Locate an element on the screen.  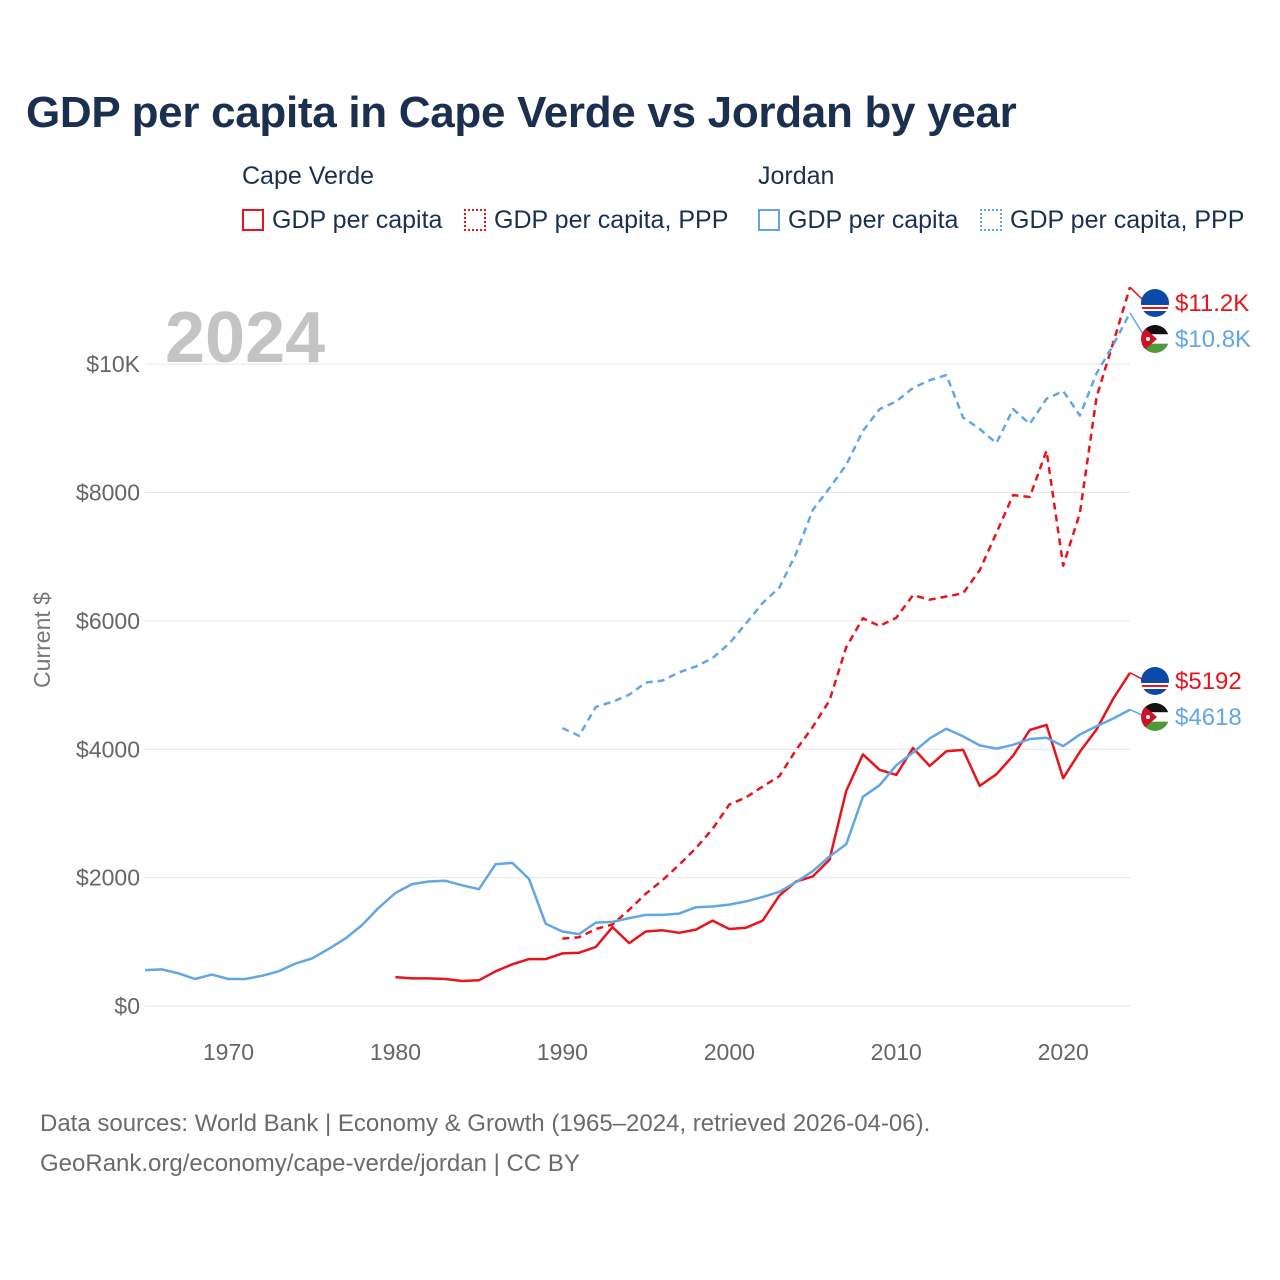
x-tick-label: 1980 is located at coordinates (395, 1052).